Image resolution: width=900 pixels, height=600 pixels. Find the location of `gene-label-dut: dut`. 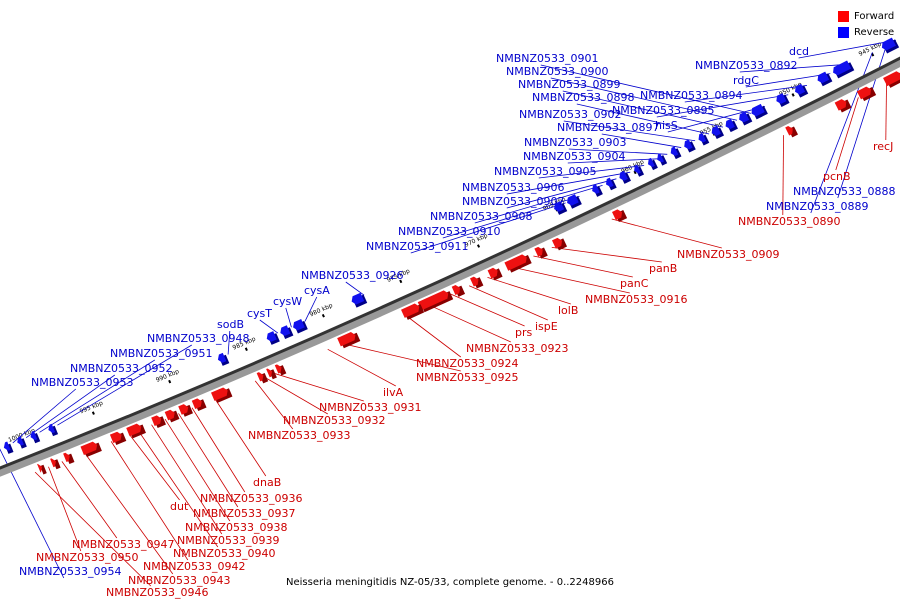

gene-label-dut: dut is located at coordinates (179, 506).